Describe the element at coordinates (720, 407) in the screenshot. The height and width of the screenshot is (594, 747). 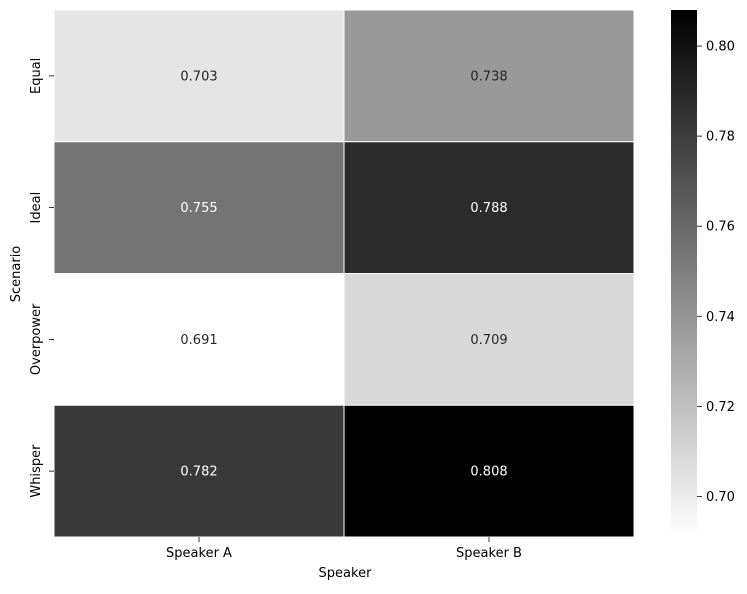
I see `colorbar-tick-label: 0.72` at that location.